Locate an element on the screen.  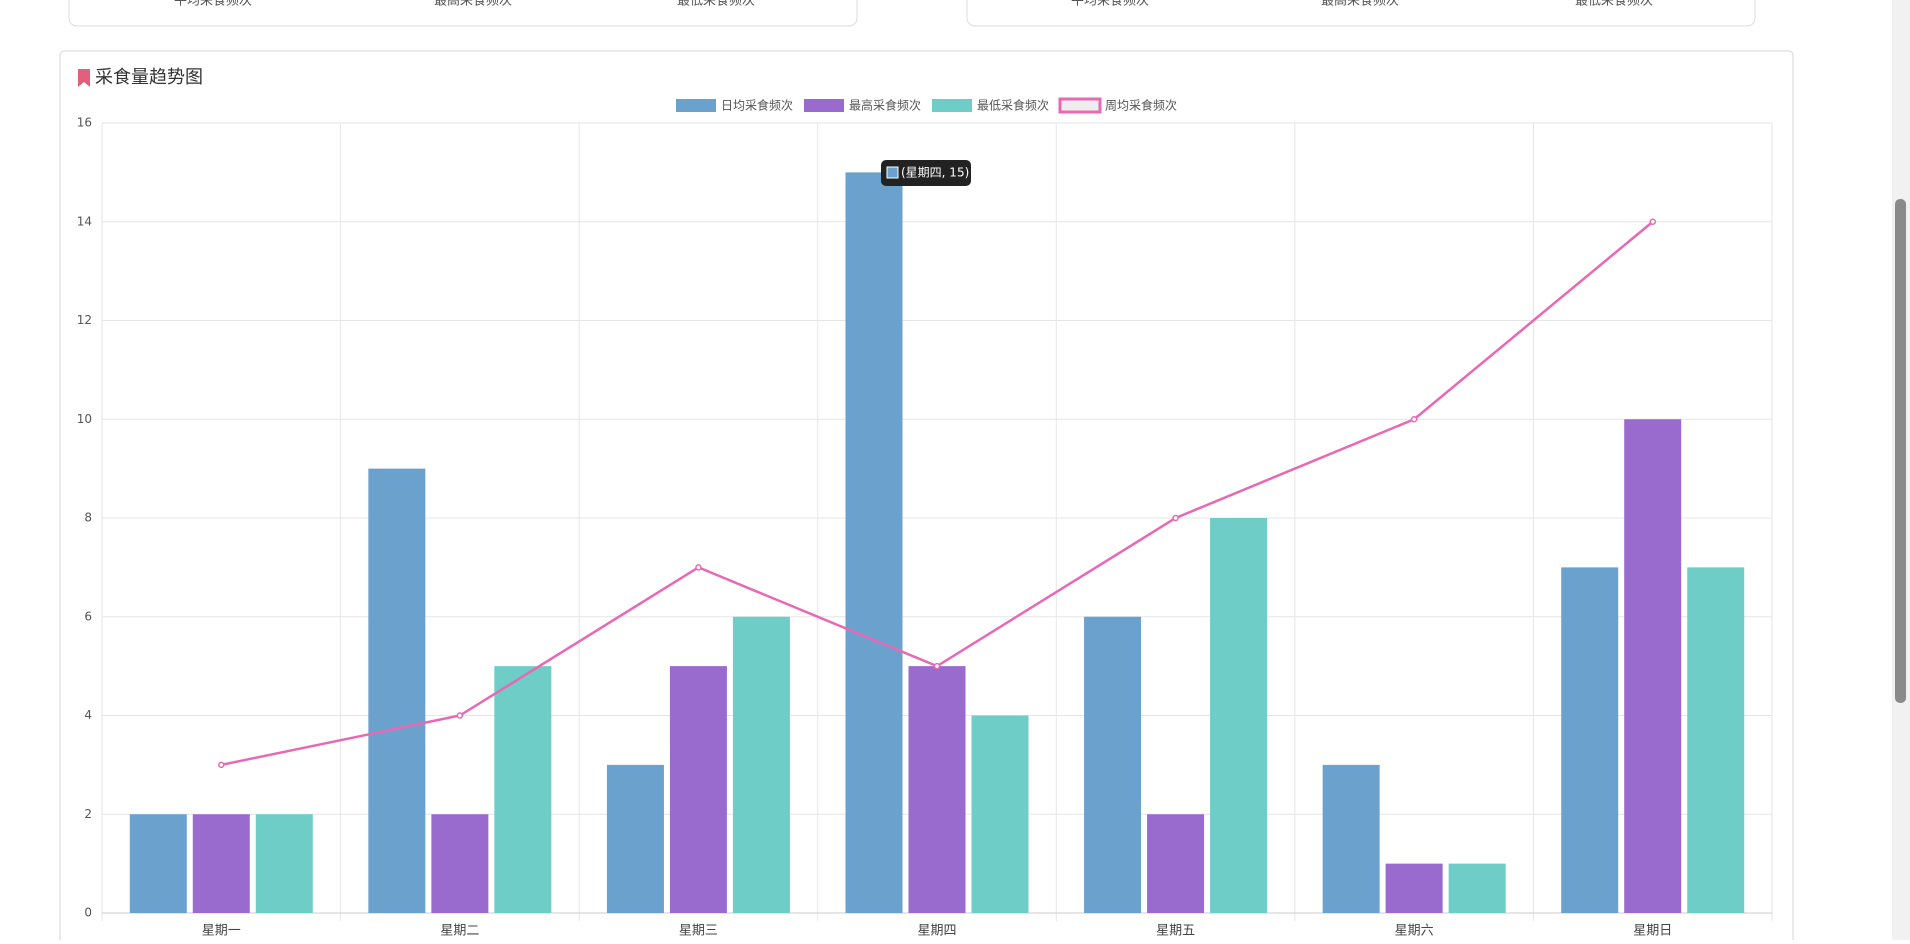
y-tick-label: 8 is located at coordinates (88, 518).